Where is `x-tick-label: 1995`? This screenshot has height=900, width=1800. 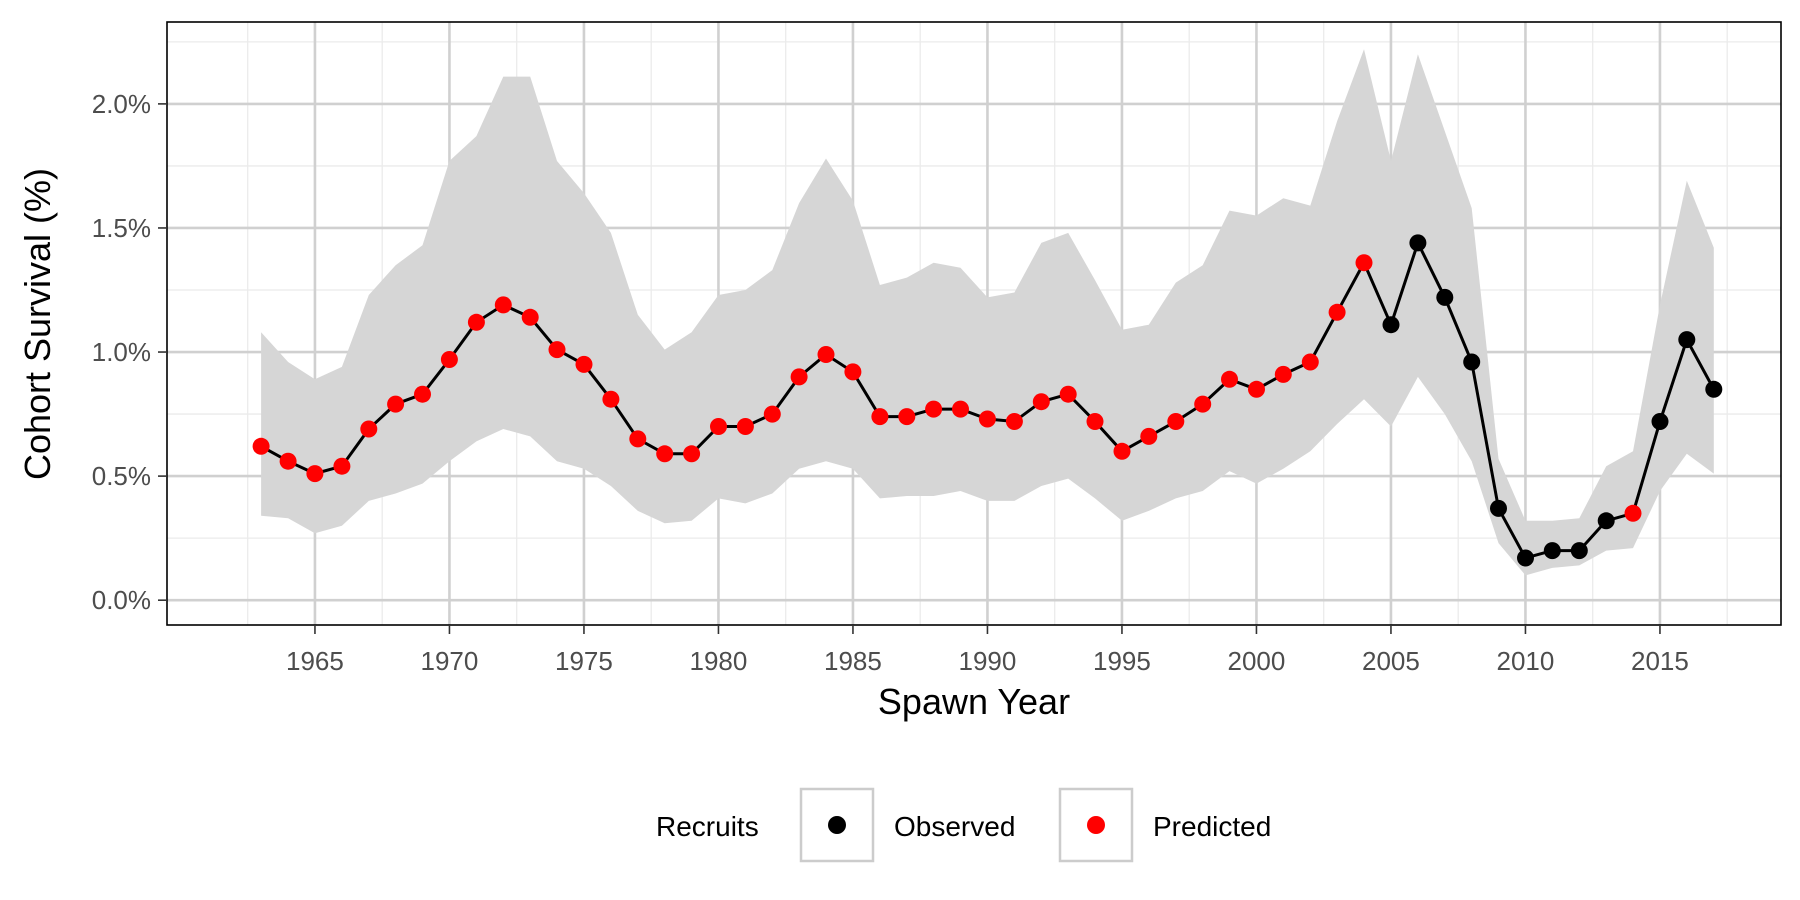
x-tick-label: 1995 is located at coordinates (1122, 661).